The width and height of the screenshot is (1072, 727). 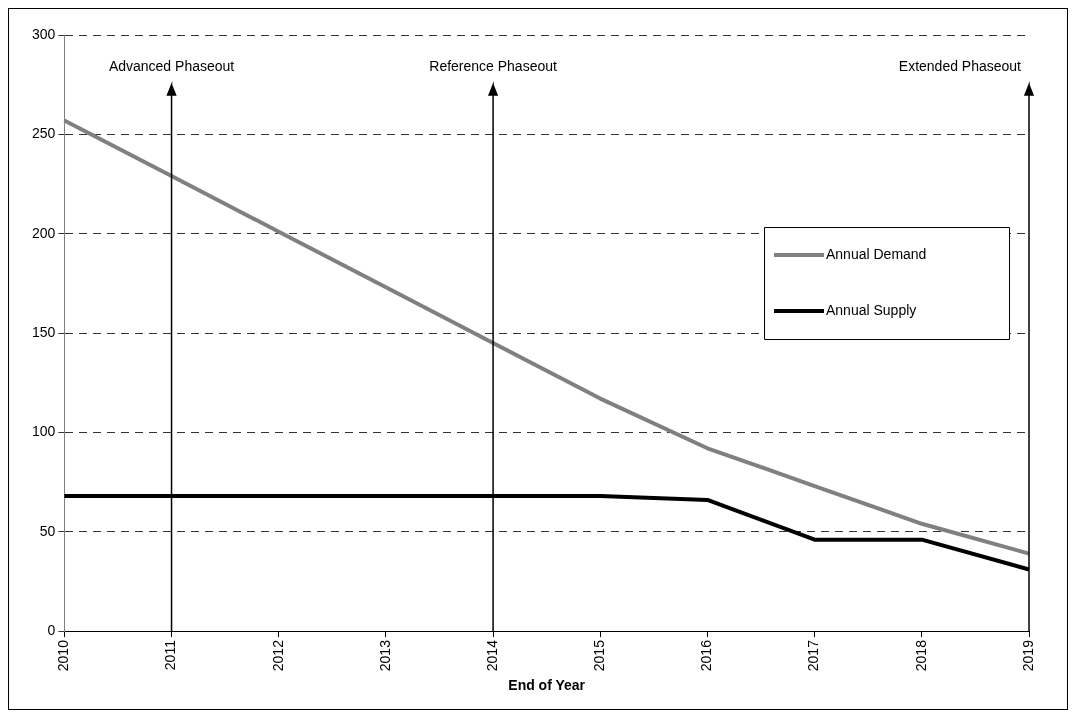 I want to click on y-tick-label: 0, so click(x=51, y=629).